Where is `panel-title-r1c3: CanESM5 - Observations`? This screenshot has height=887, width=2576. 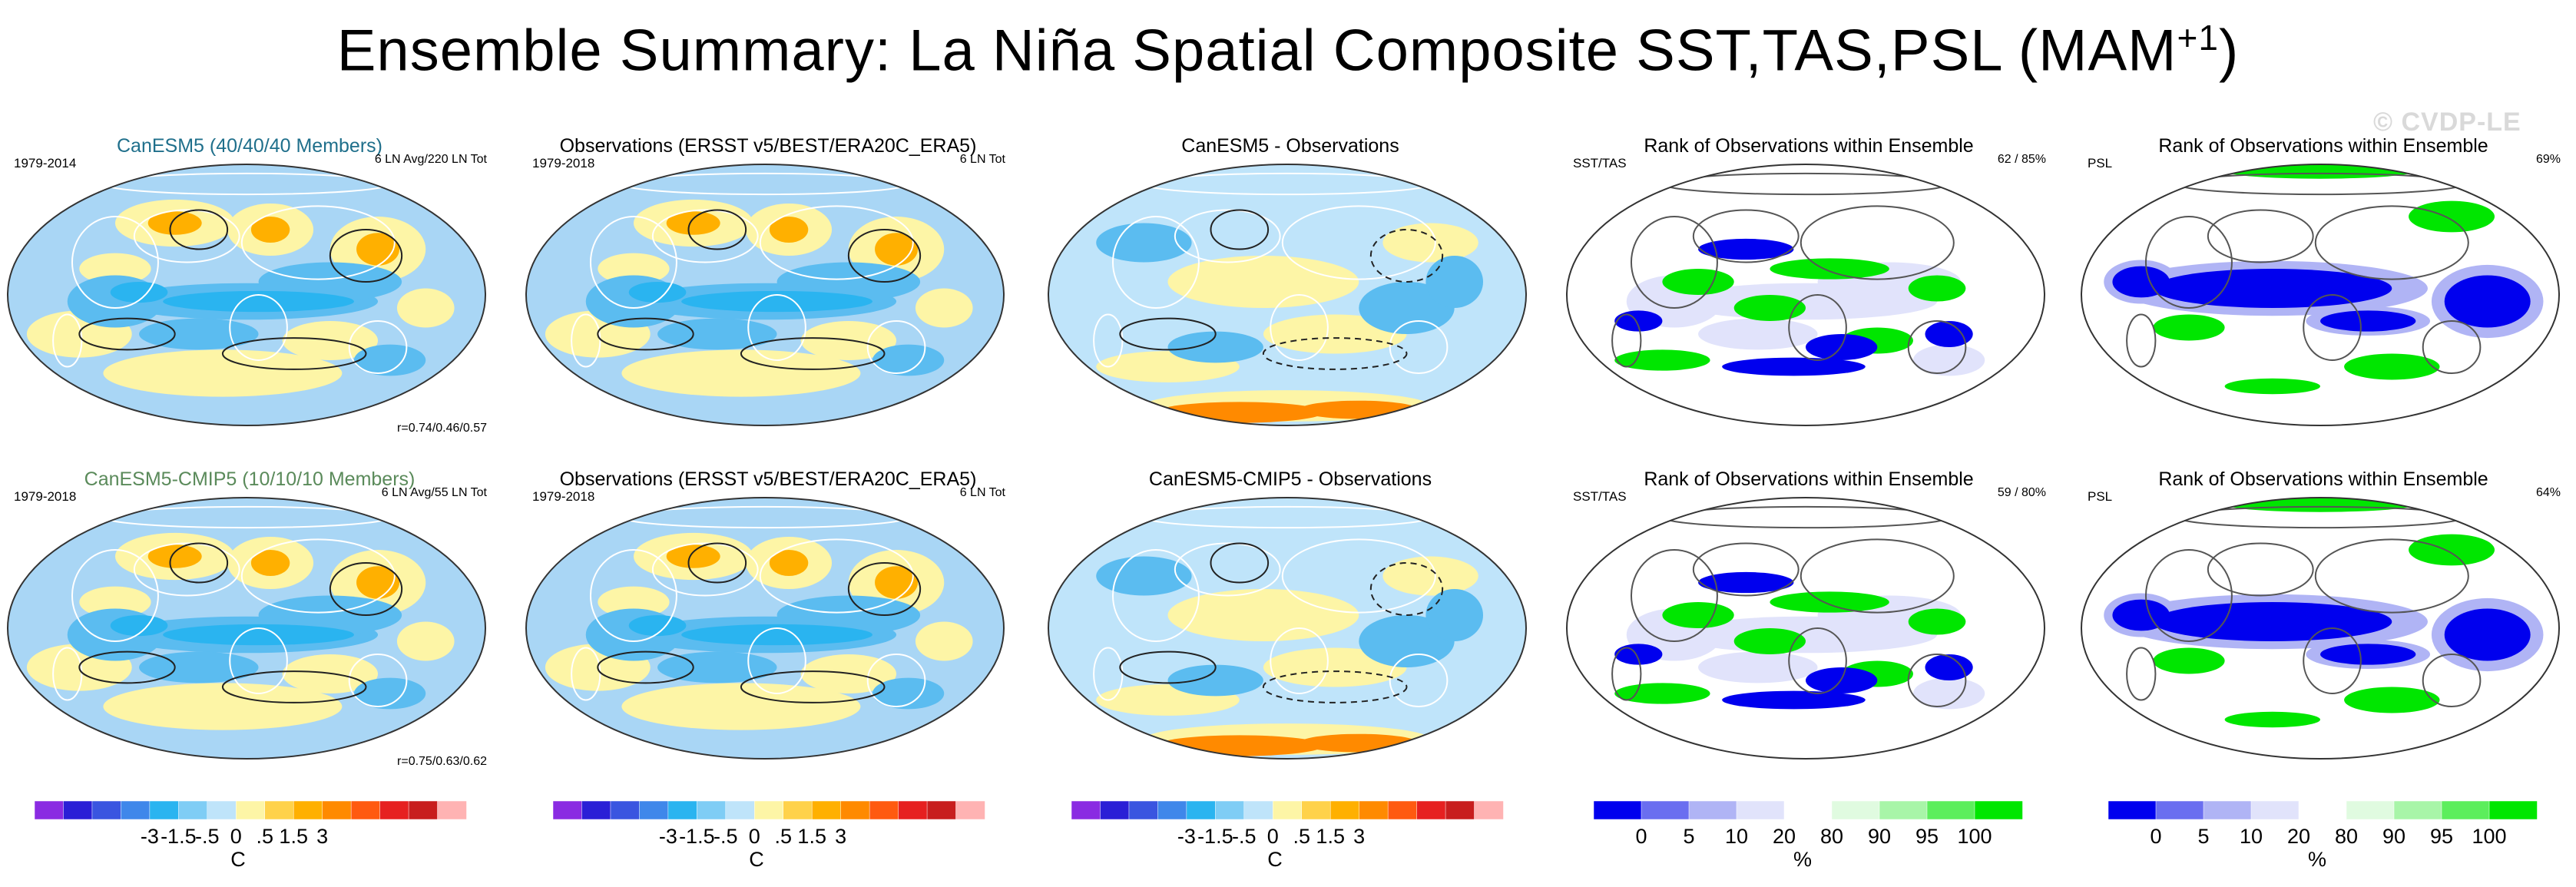
panel-title-r1c3: CanESM5 - Observations is located at coordinates (1290, 146).